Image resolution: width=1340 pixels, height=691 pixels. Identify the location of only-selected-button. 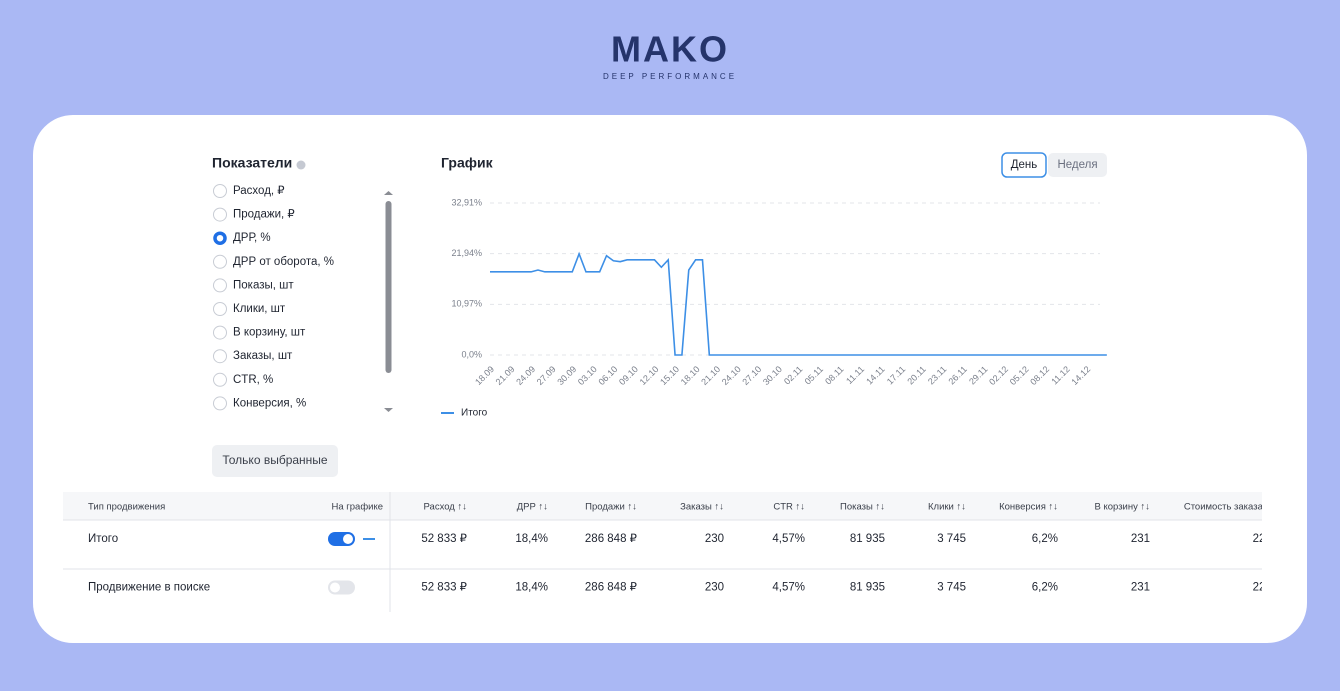
(275, 461).